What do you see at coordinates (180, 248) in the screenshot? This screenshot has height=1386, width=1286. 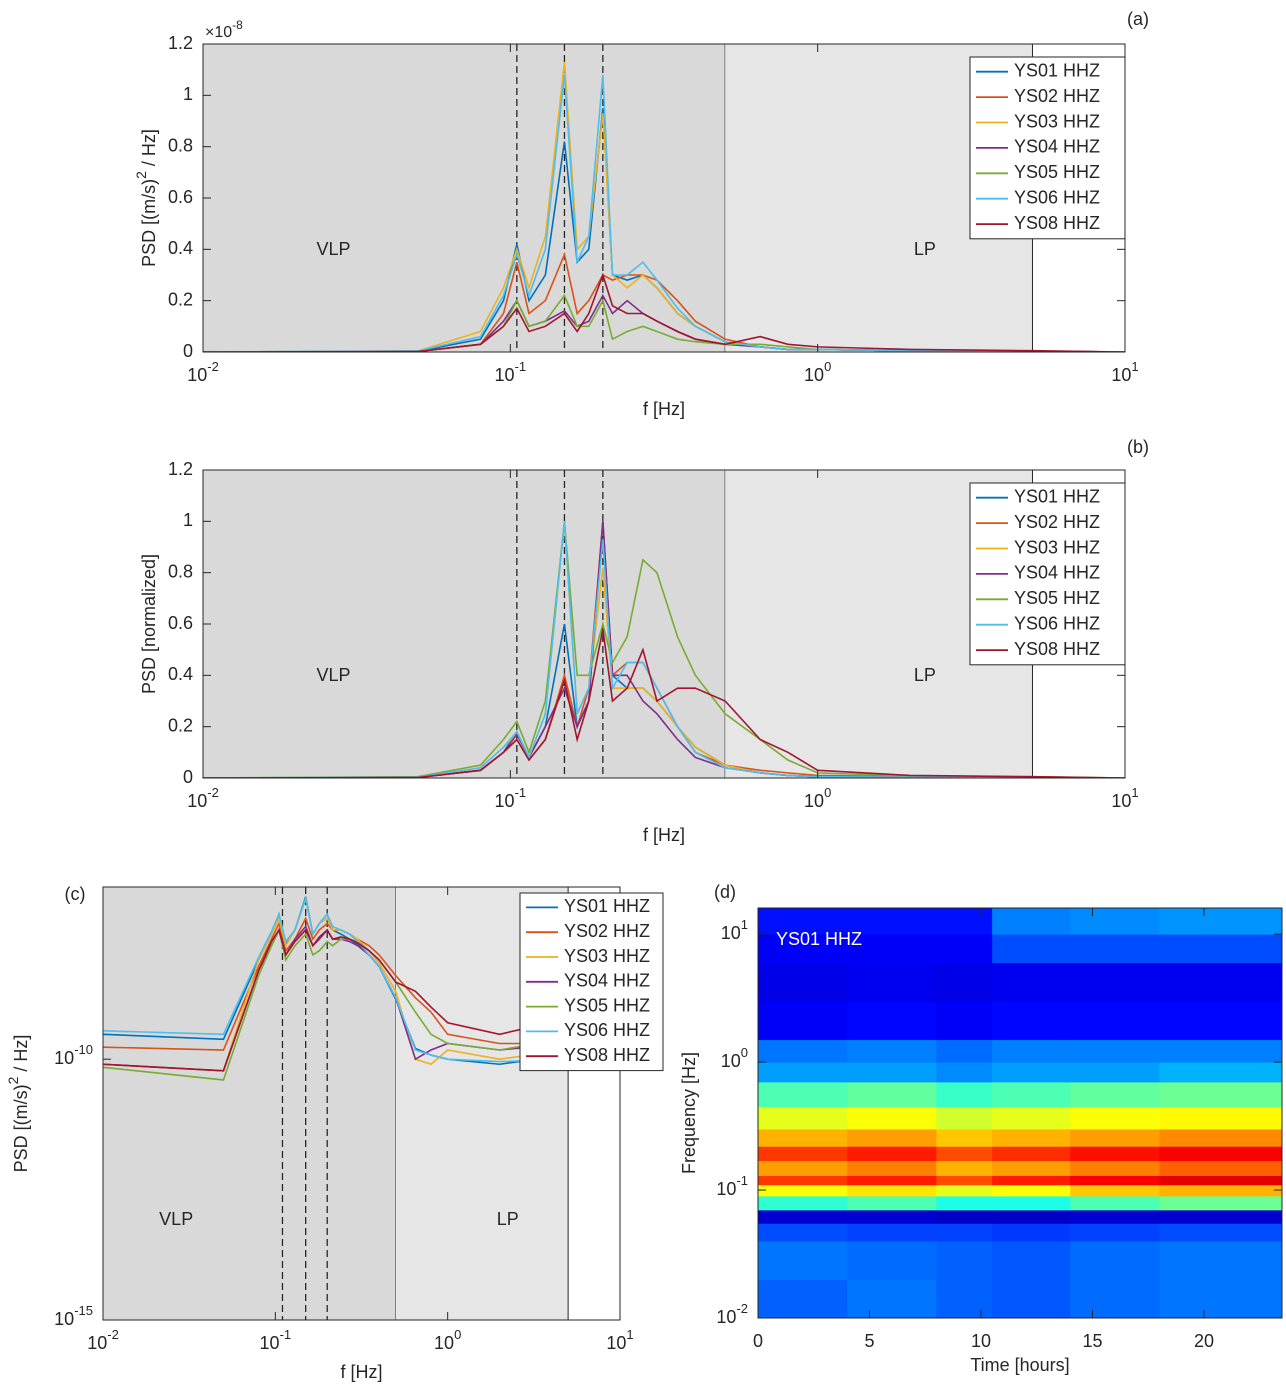 I see `tick-label: 0.4` at bounding box center [180, 248].